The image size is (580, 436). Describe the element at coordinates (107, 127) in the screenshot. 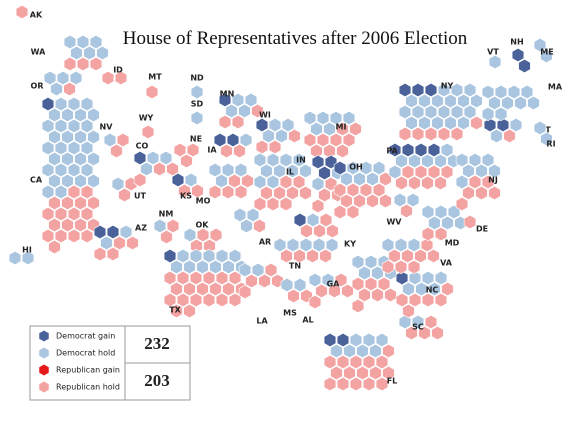

I see `state-label: NV` at that location.